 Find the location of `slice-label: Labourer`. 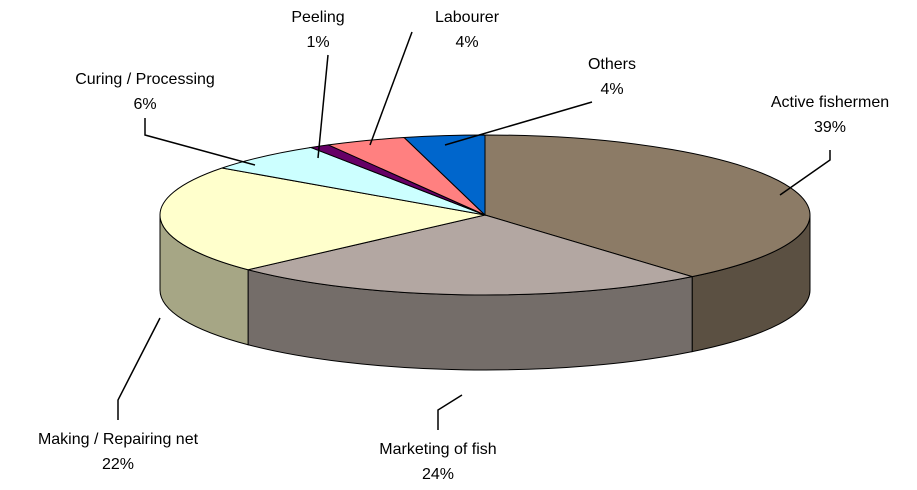

slice-label: Labourer is located at coordinates (467, 17).